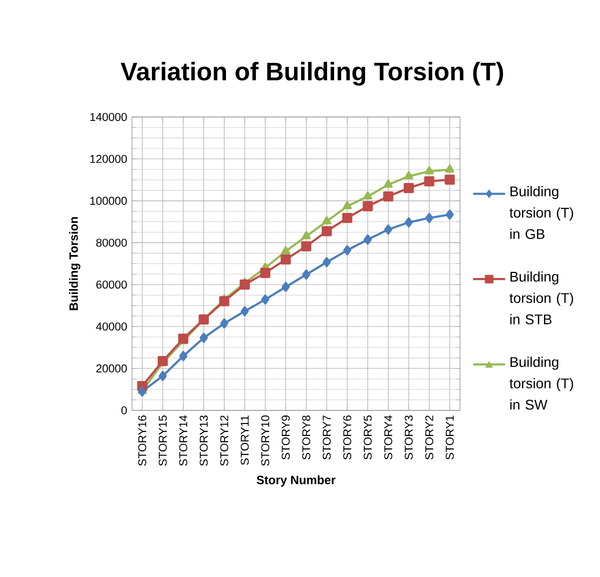 The image size is (600, 577). Describe the element at coordinates (542, 297) in the screenshot. I see `legend-label: Building torsion (T) in STB` at that location.